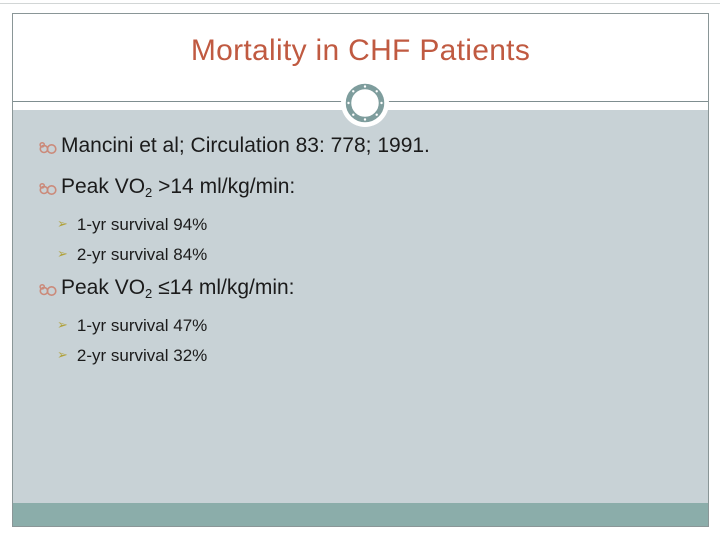  What do you see at coordinates (142, 254) in the screenshot?
I see `sub-bullet-text: 2-yr survival 84%` at bounding box center [142, 254].